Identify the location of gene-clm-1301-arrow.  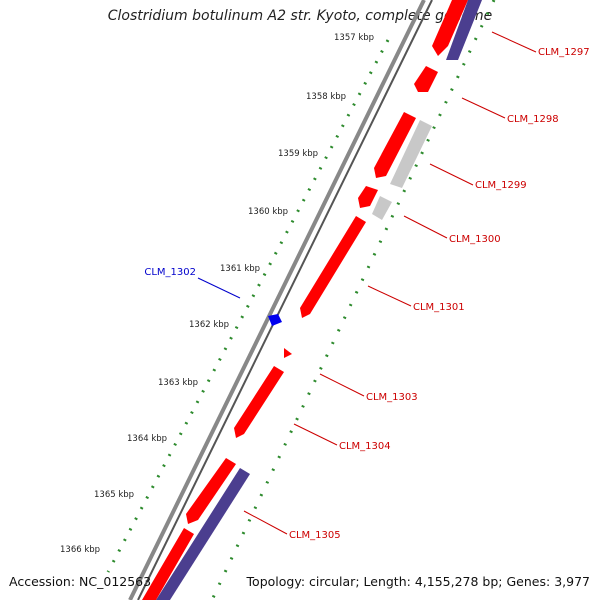
(333, 267).